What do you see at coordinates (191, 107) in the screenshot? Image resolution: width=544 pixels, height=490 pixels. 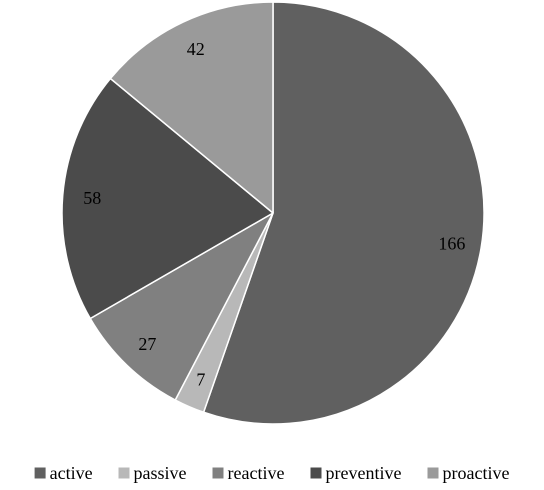 I see `pie-slice-proactive` at bounding box center [191, 107].